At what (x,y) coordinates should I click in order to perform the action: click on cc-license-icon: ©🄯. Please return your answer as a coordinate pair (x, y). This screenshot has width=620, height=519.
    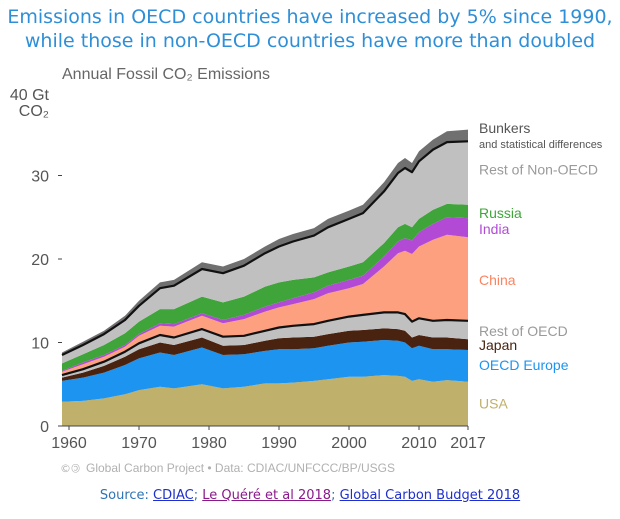
    Looking at the image, I should click on (70, 468).